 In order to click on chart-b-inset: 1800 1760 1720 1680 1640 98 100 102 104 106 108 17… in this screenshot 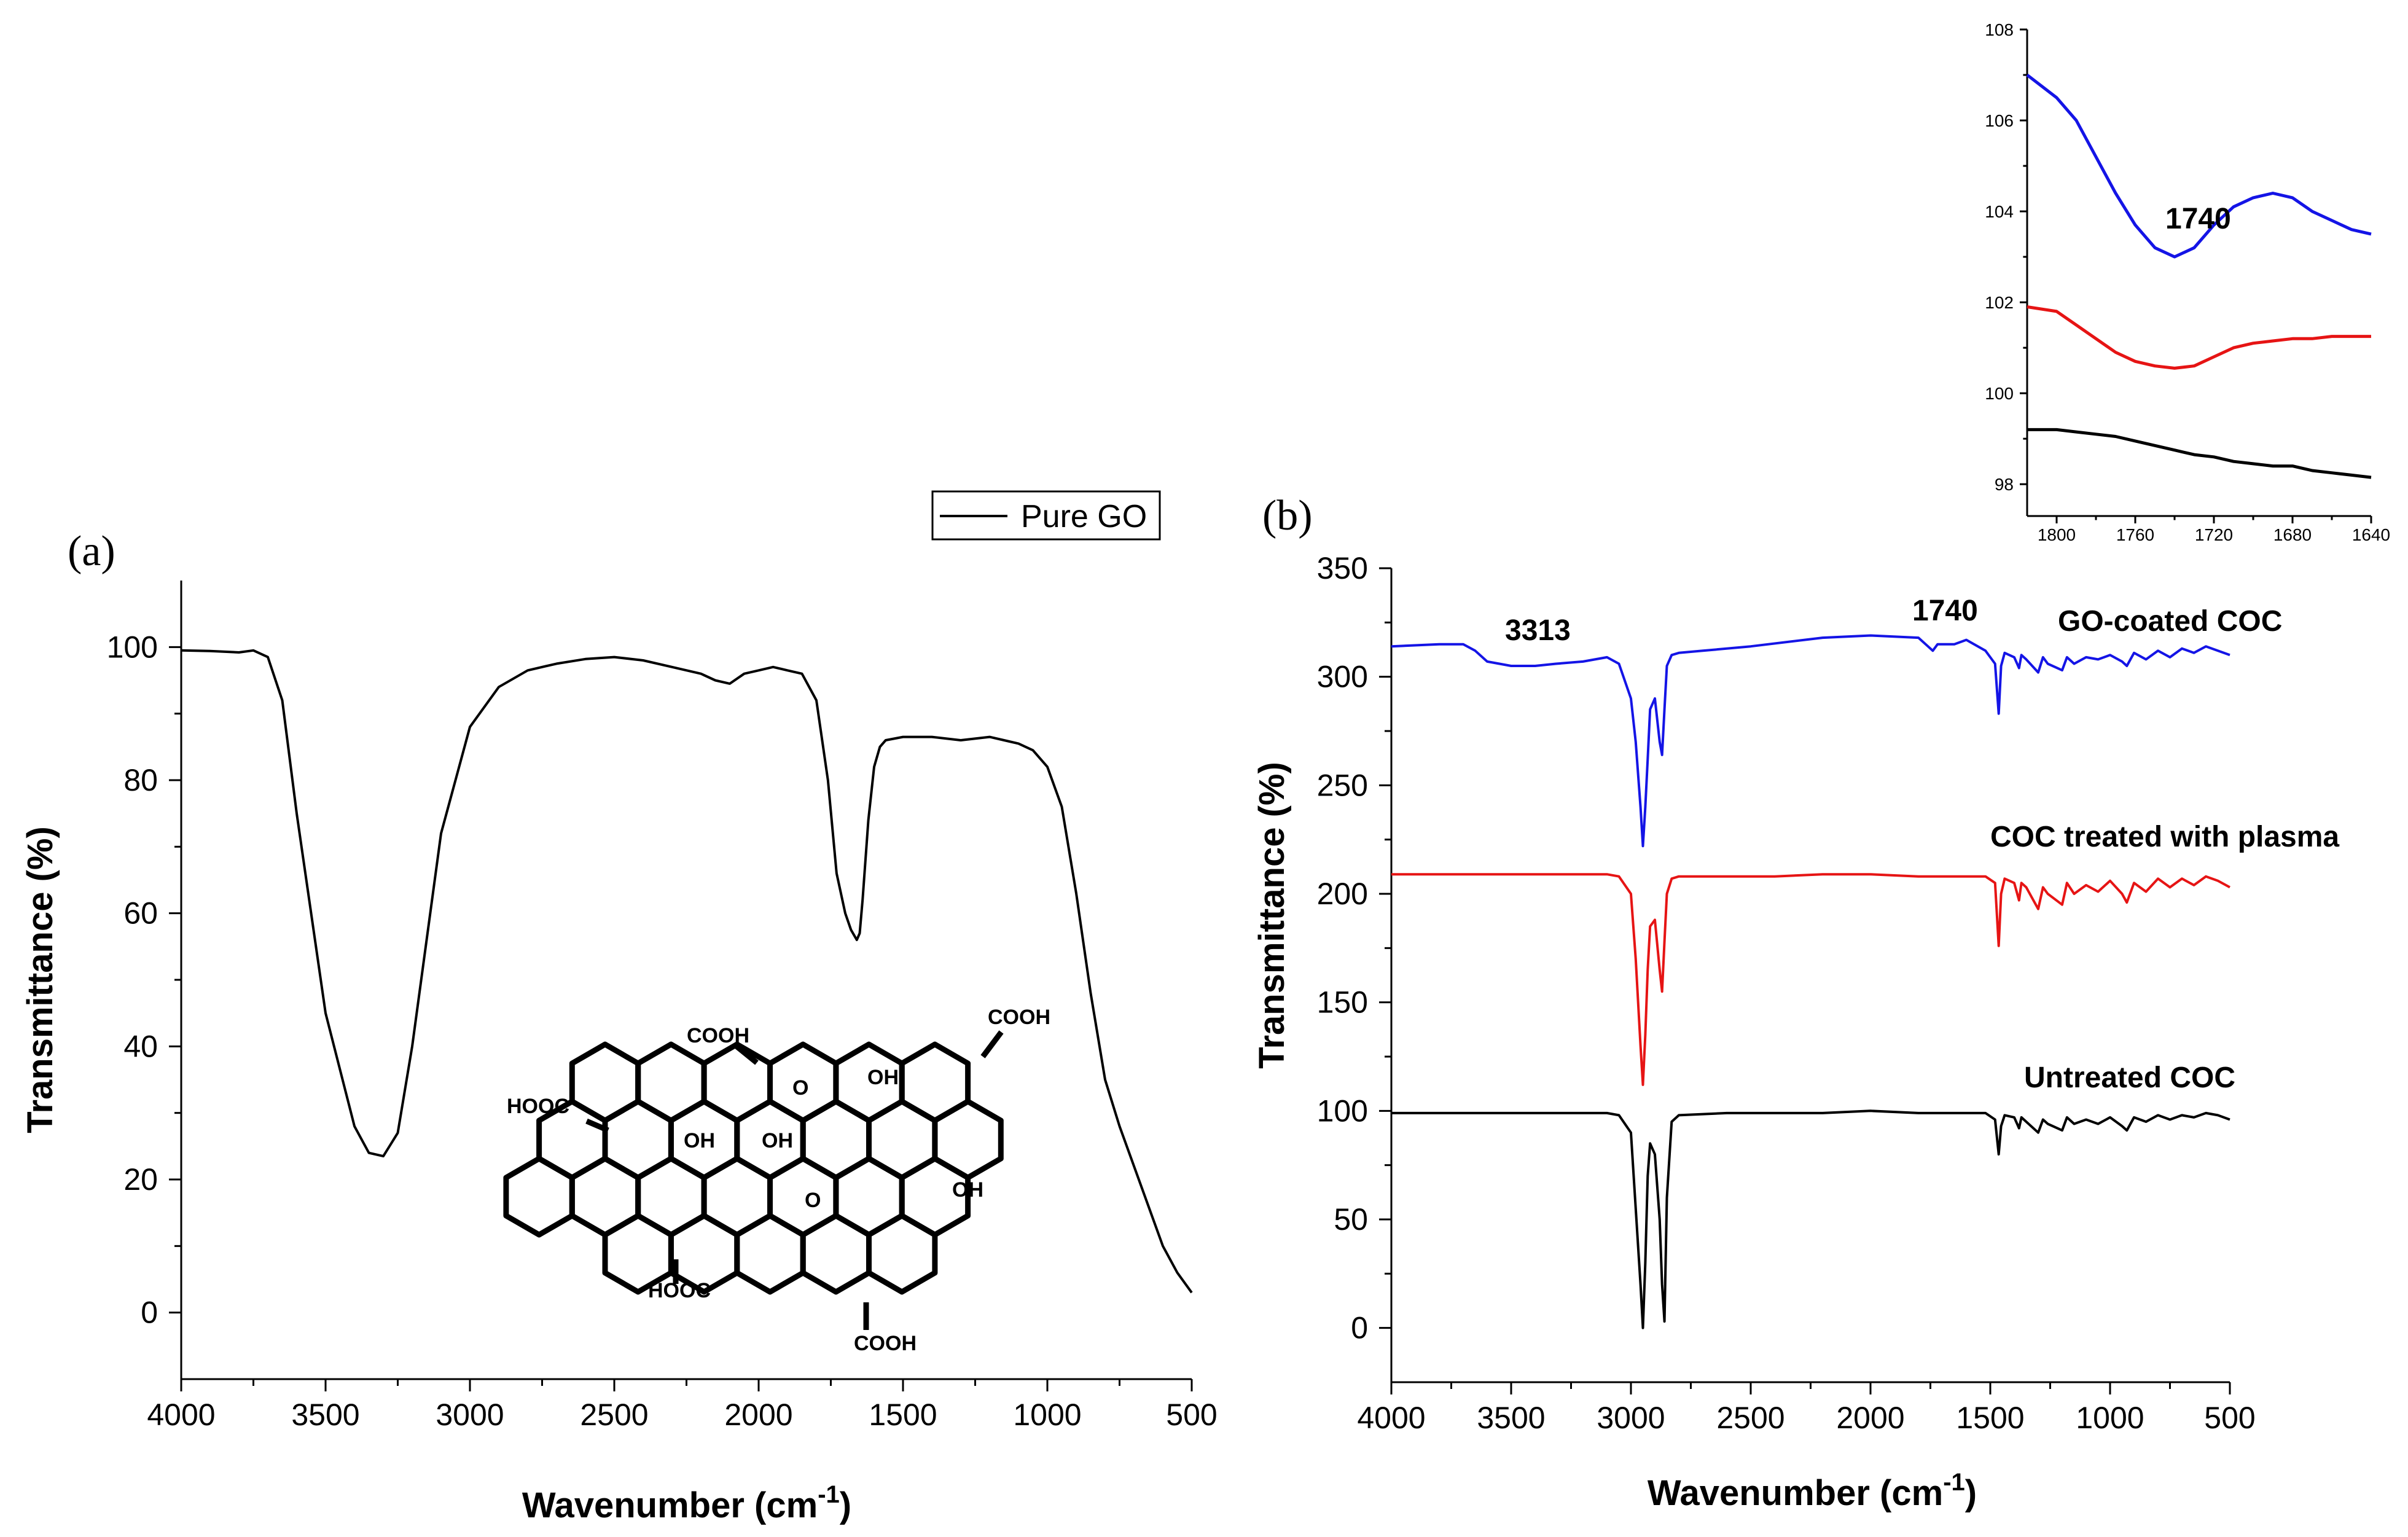, I will do `click(2187, 282)`.